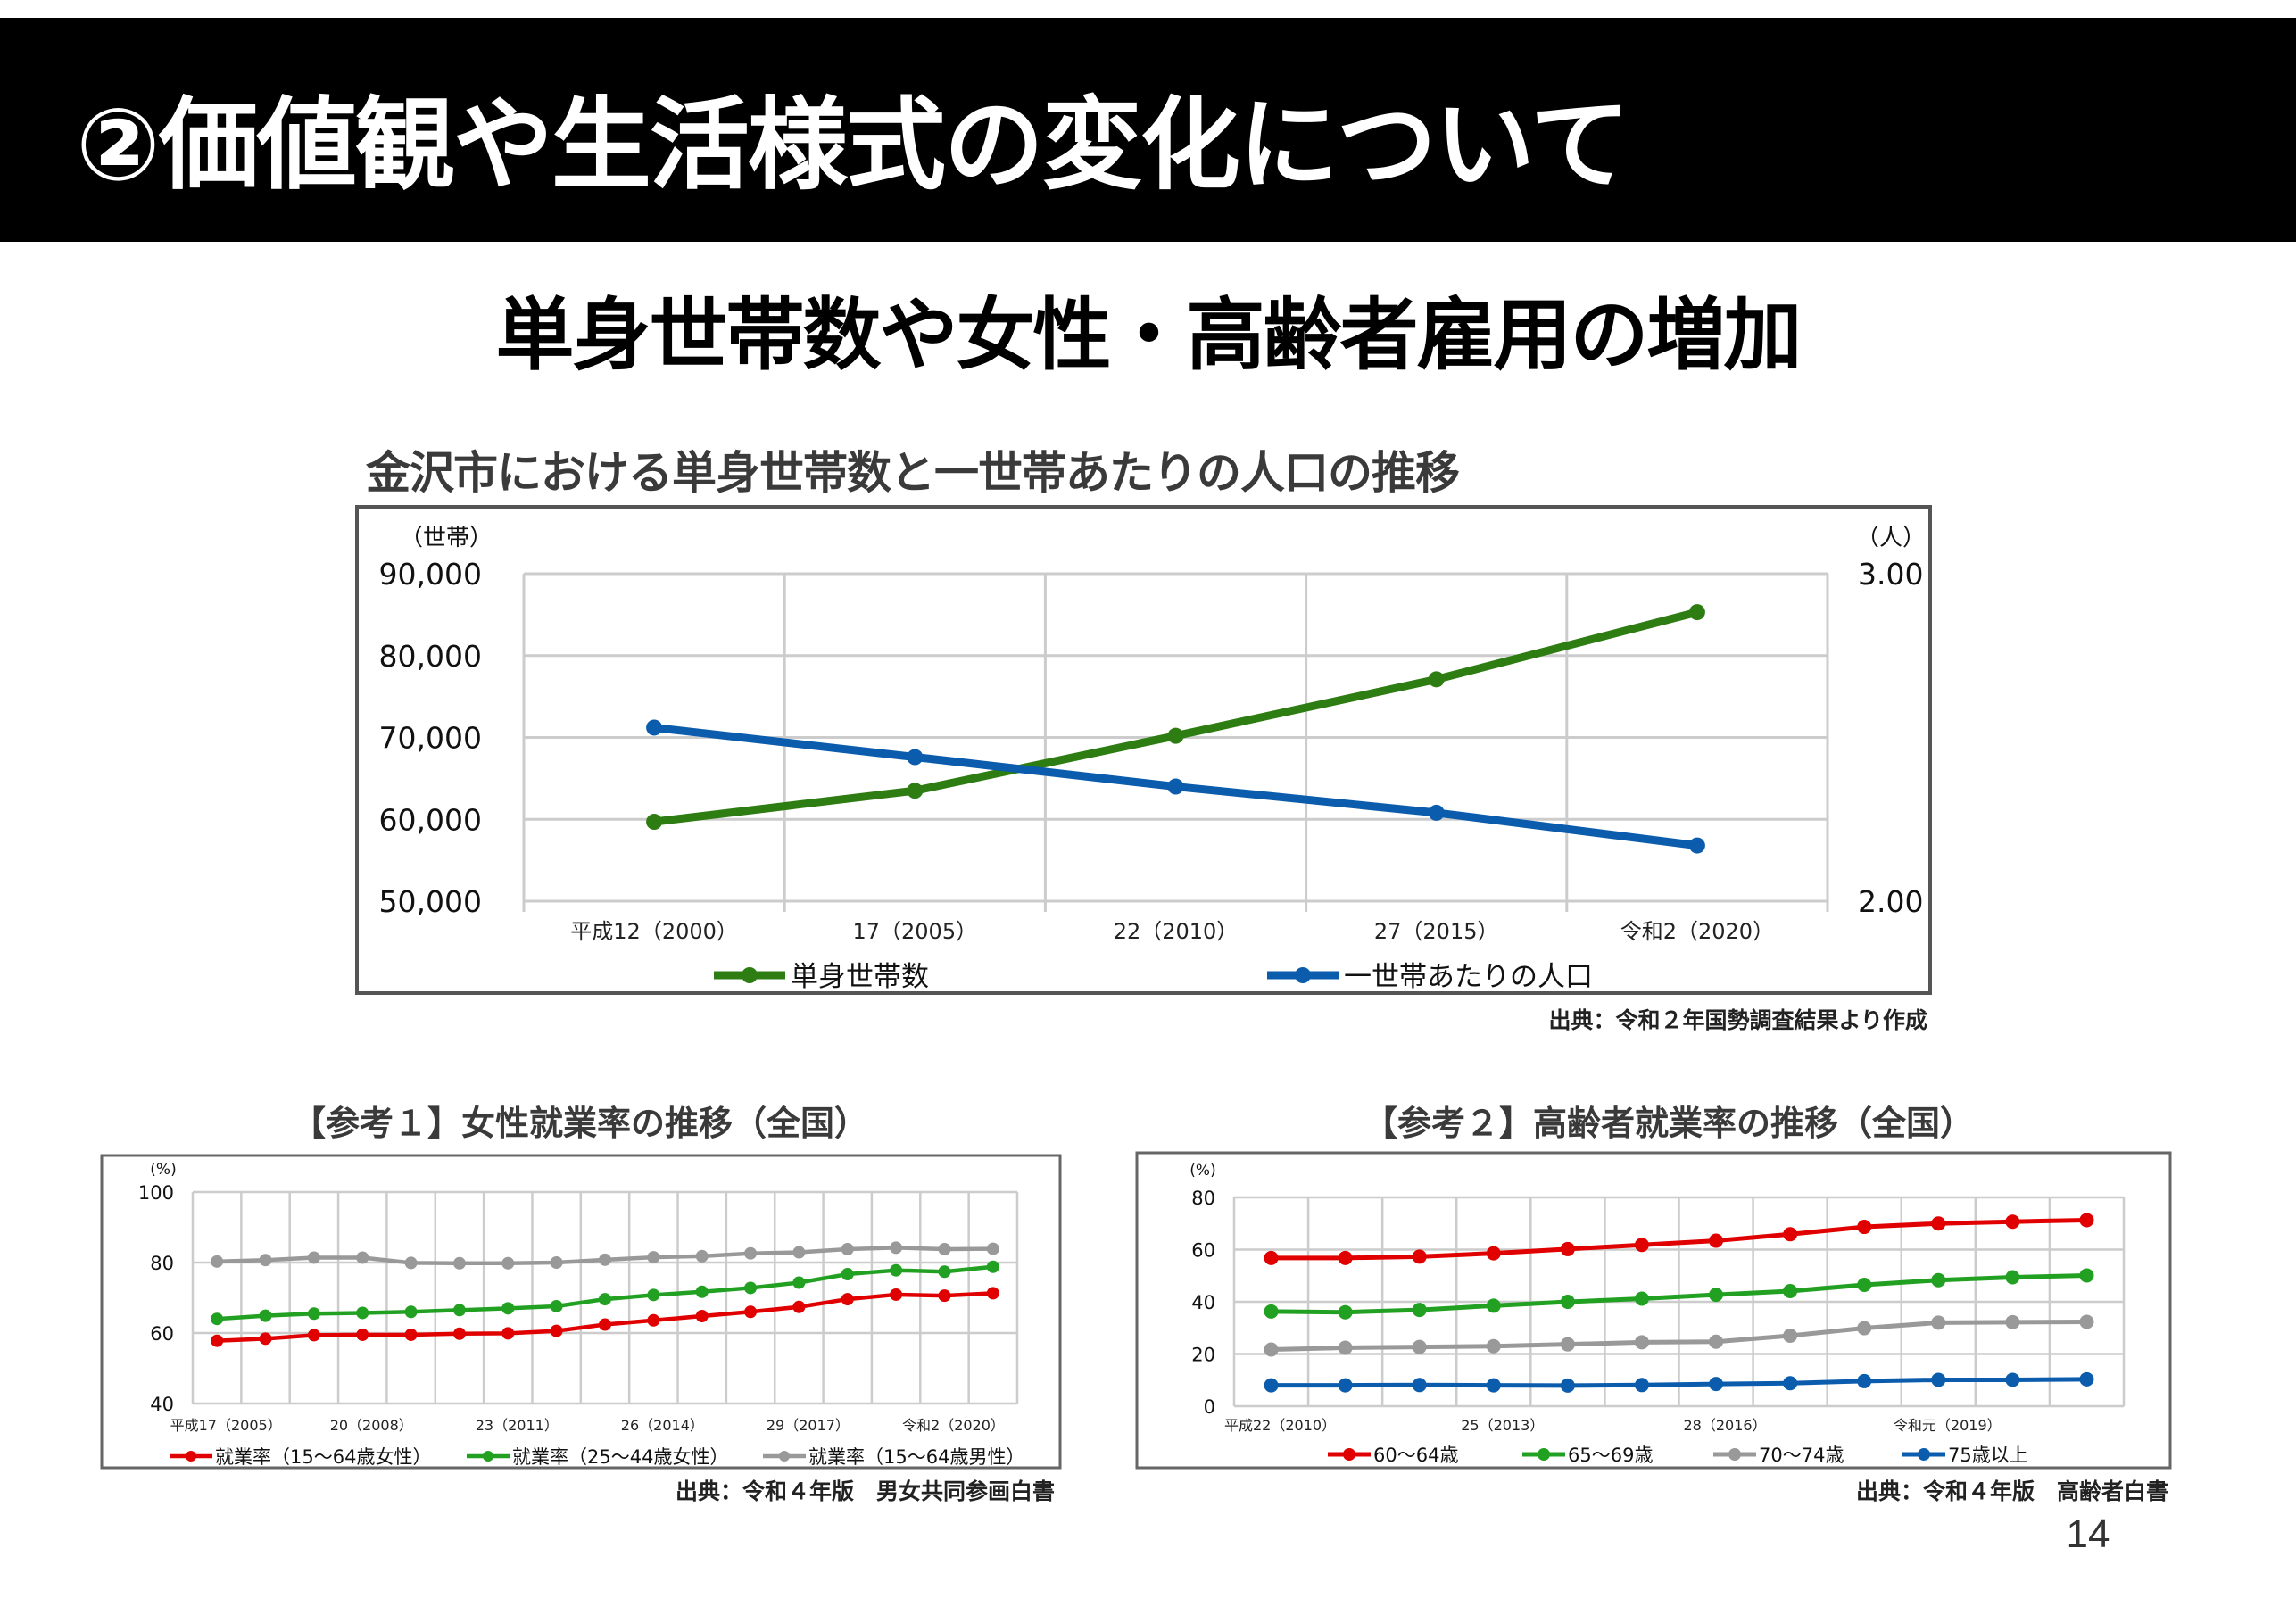 This screenshot has height=1623, width=2296. Describe the element at coordinates (2011, 1491) in the screenshot. I see `elderly-chart-source: 出典：令和４年版 高齢者白書` at that location.